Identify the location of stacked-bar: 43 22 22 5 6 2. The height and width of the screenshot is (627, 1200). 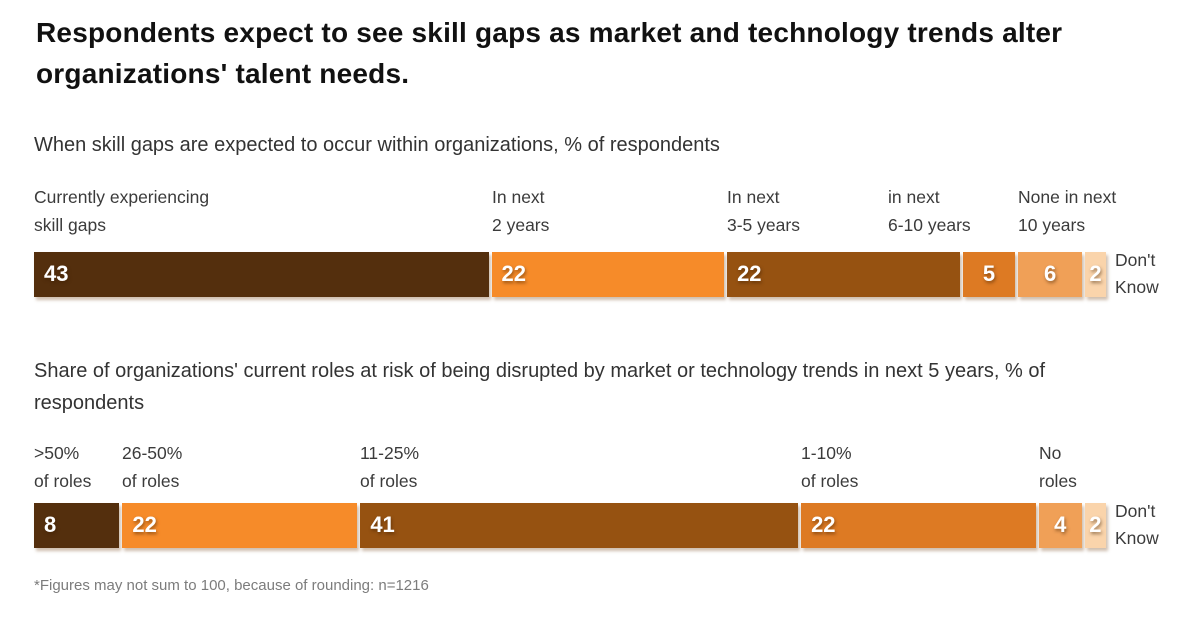
(570, 274).